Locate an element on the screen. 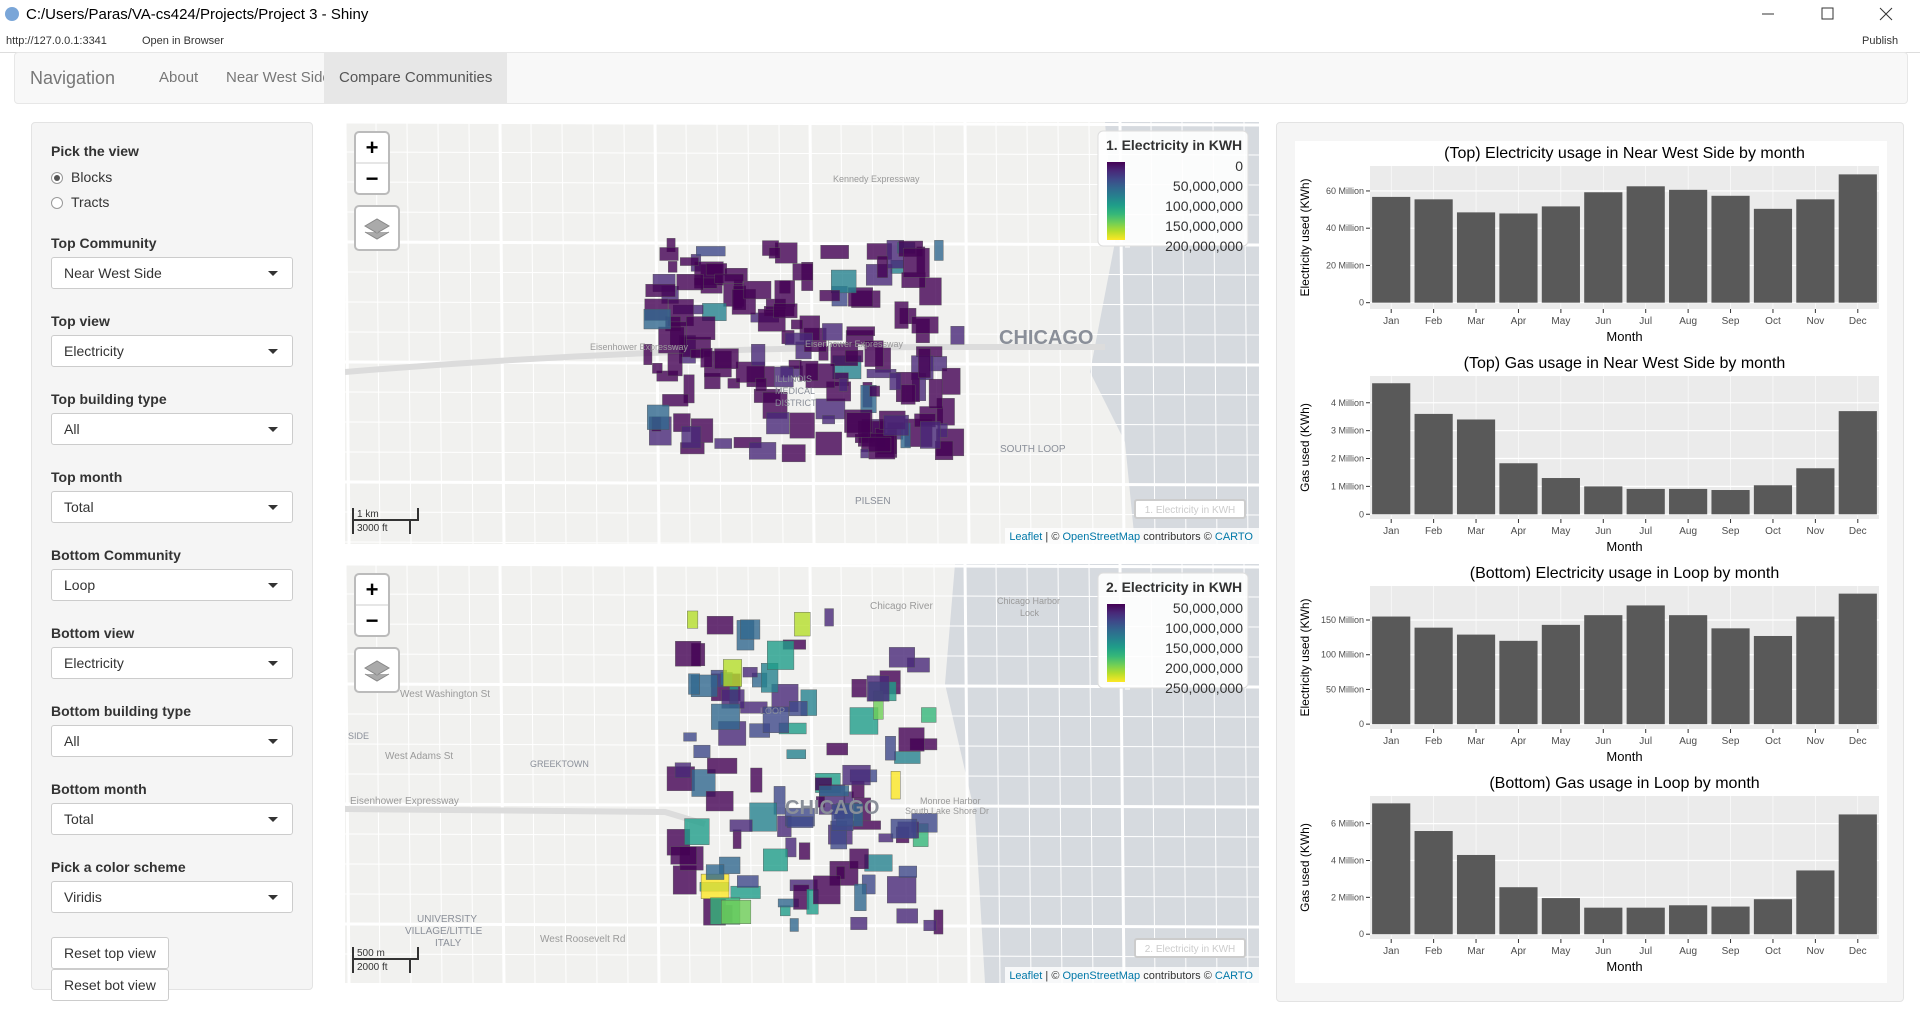  highway is located at coordinates (525, 816).